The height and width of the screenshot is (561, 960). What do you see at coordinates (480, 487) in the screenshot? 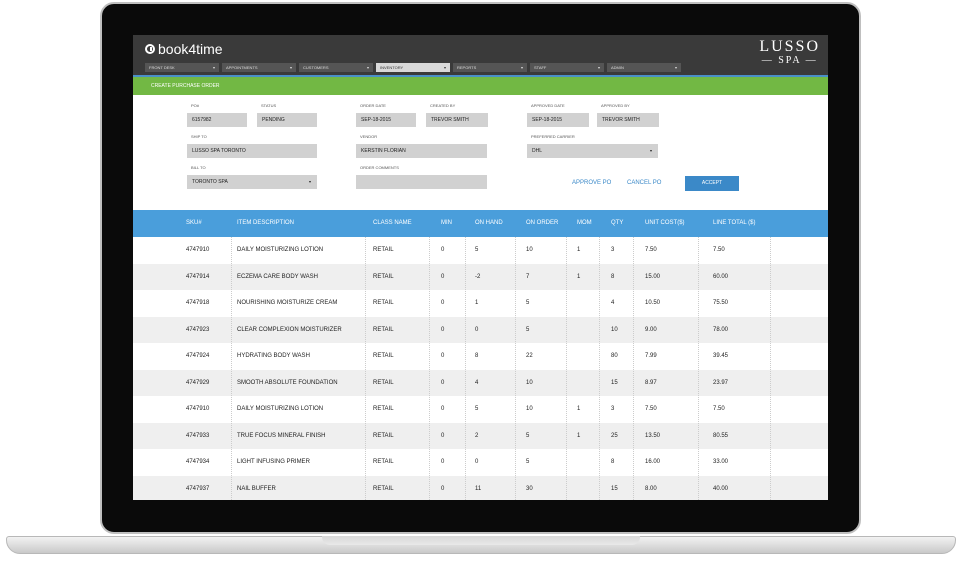
I see `table-row: 4747937 NAIL BUFFER RETAIL 0 11 30 15 8.00 40.00` at bounding box center [480, 487].